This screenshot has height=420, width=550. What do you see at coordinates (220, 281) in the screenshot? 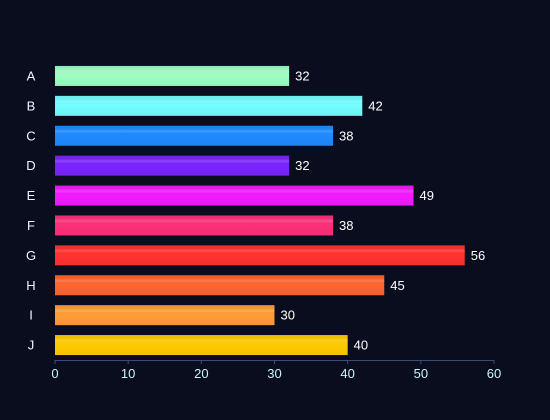
I see `bar-highlight-h` at bounding box center [220, 281].